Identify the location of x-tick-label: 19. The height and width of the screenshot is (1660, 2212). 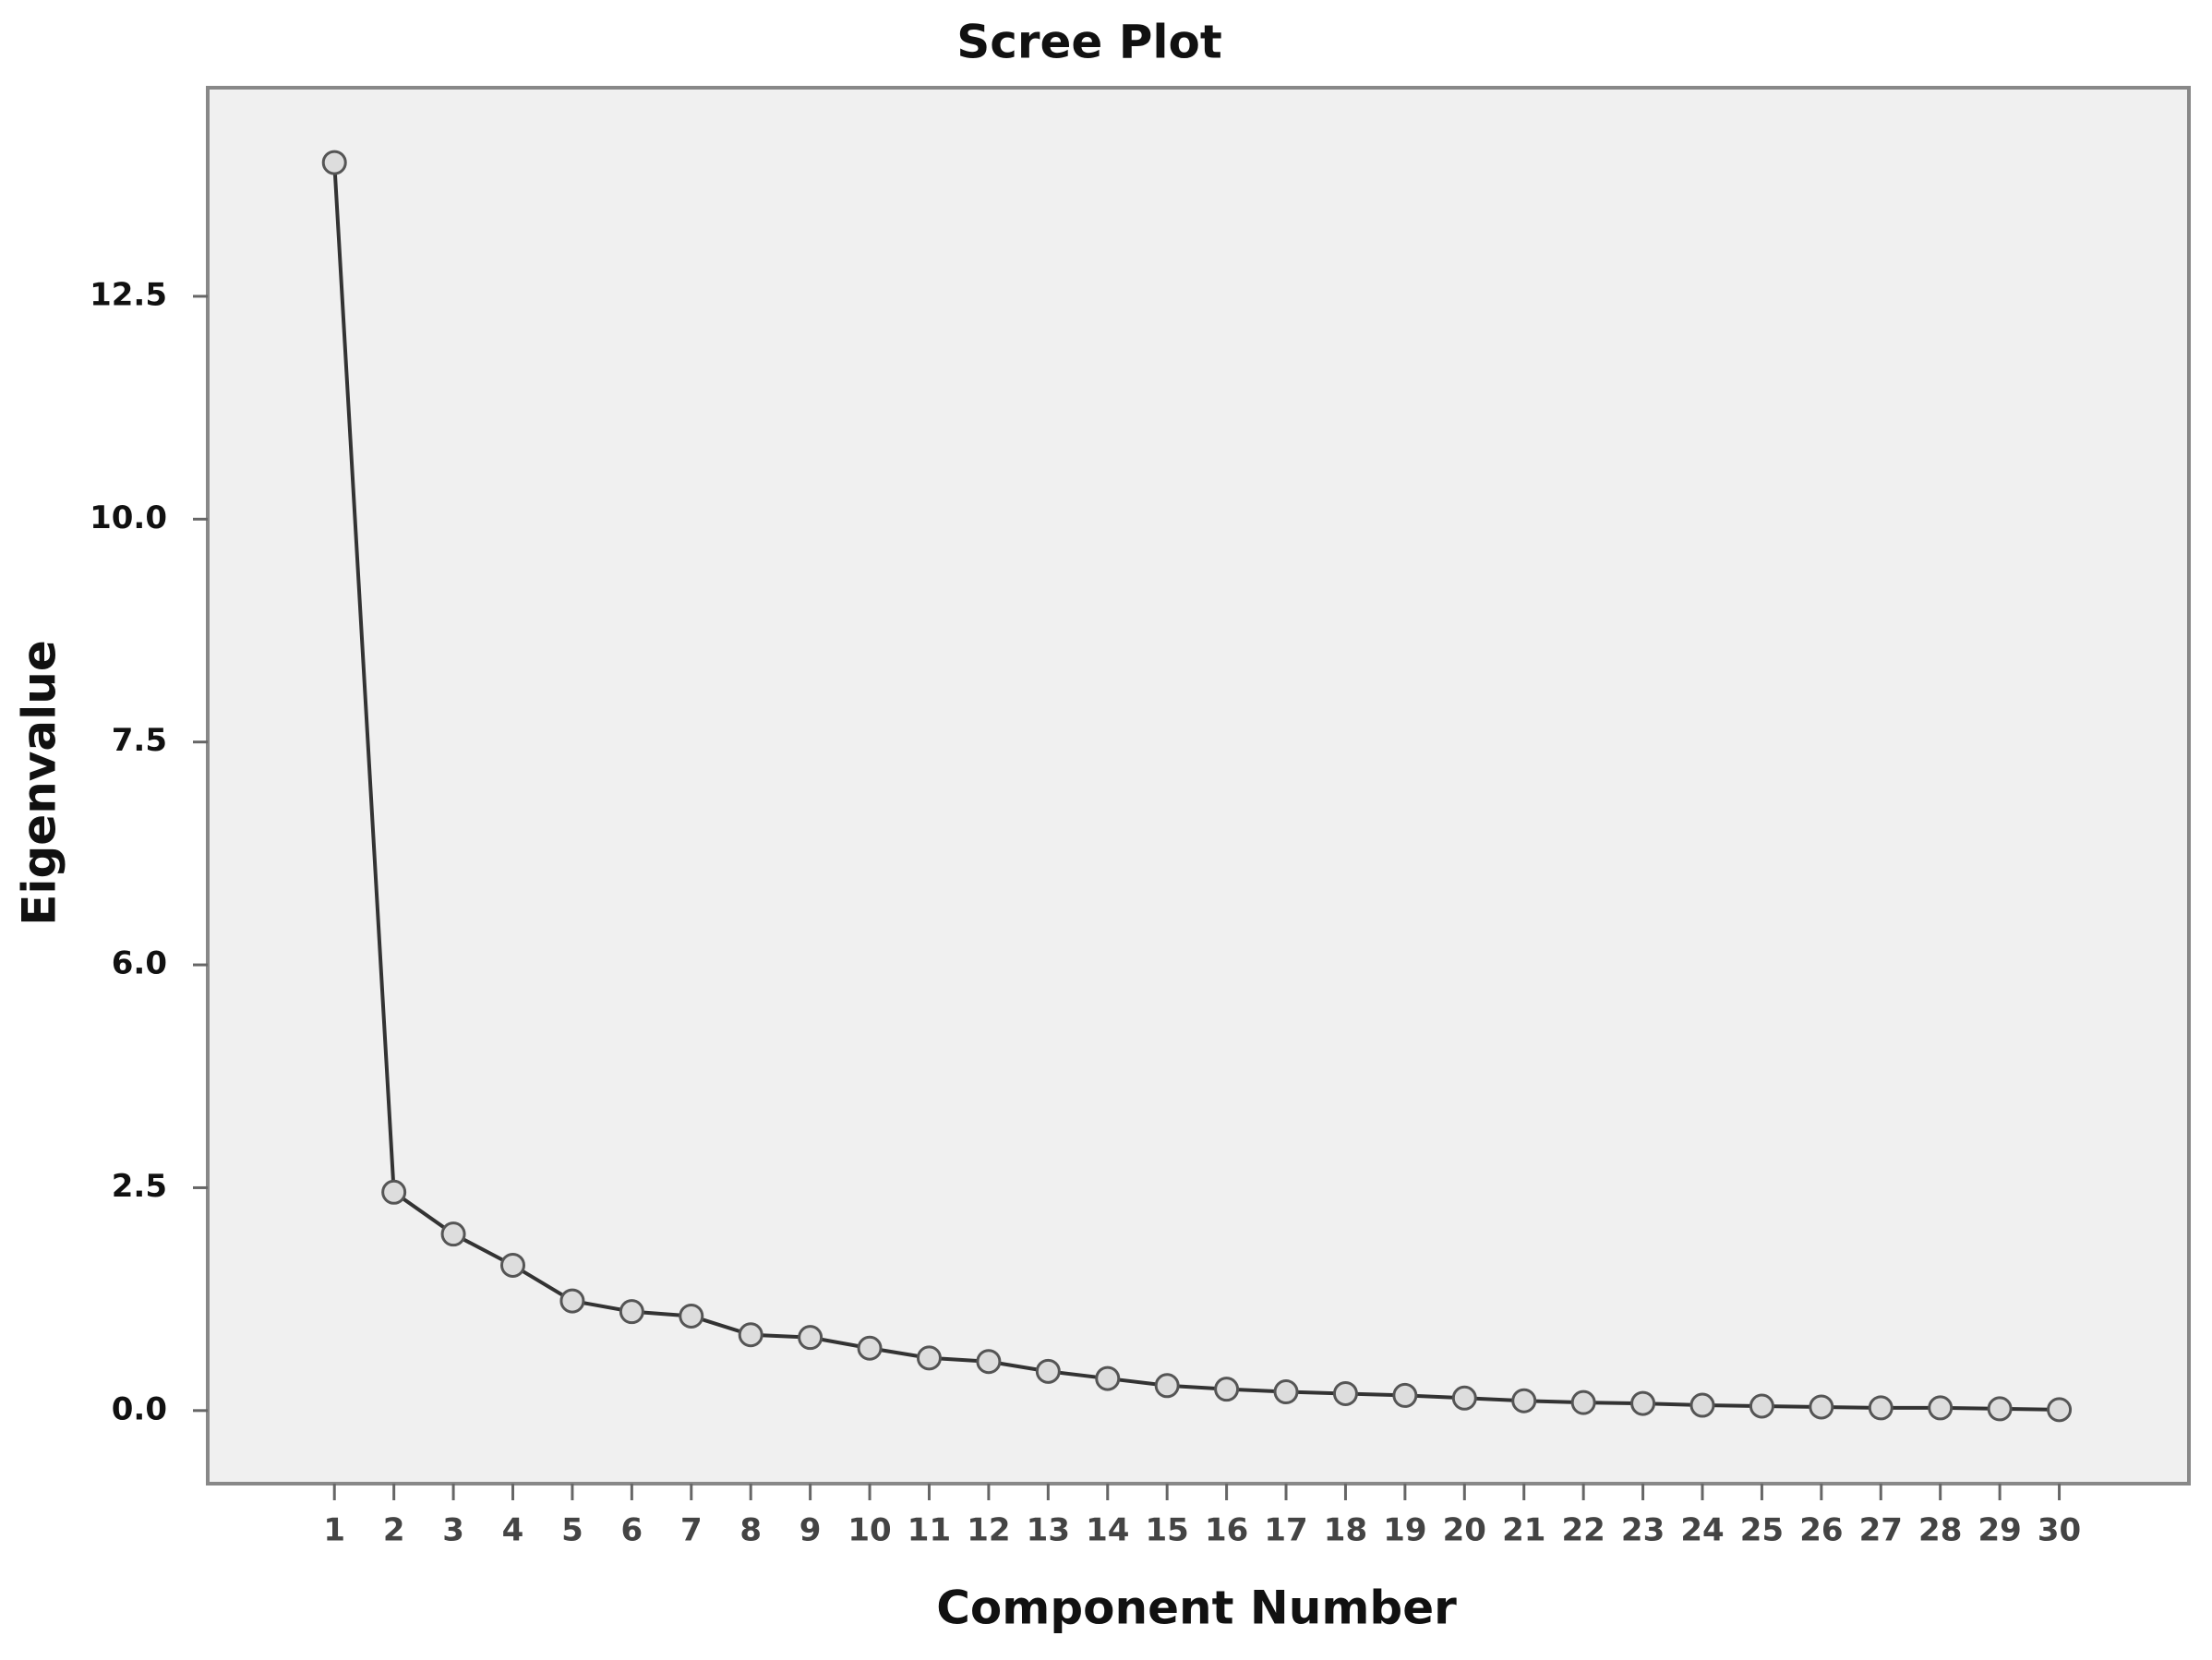
(1404, 1530).